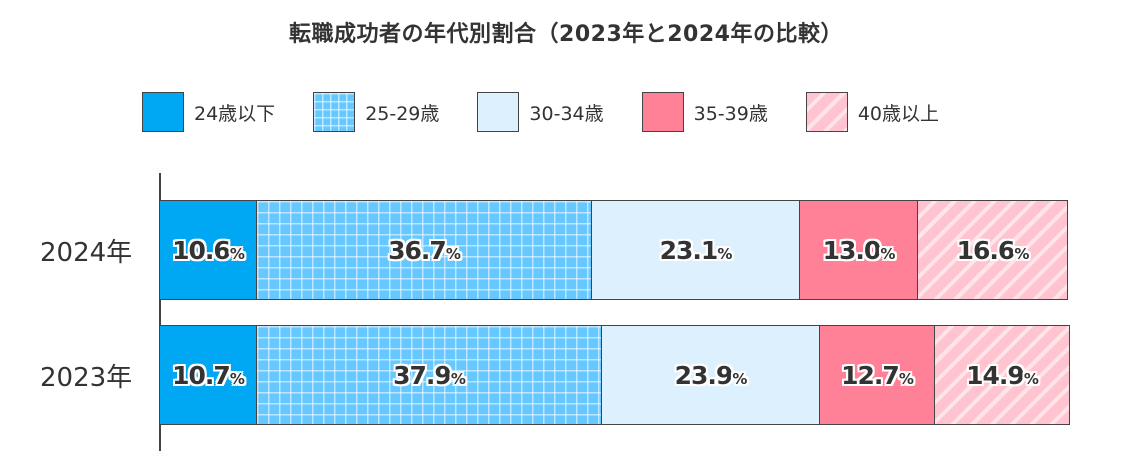 Image resolution: width=1132 pixels, height=466 pixels. I want to click on legend: 24歳以下 25-29歳 30-34歳 35-39歳 40歳以上, so click(559, 112).